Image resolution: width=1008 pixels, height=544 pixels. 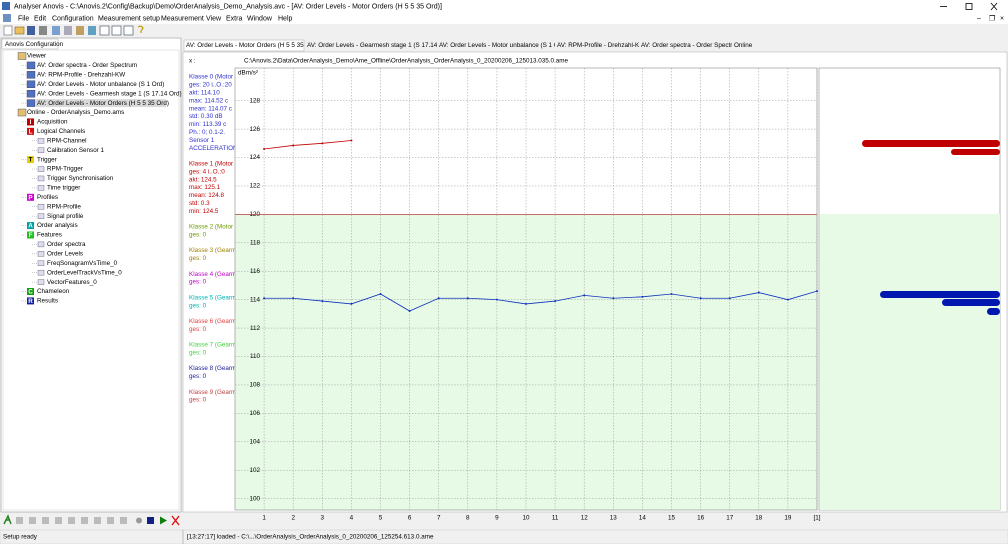 I want to click on tool-run, so click(x=7, y=519).